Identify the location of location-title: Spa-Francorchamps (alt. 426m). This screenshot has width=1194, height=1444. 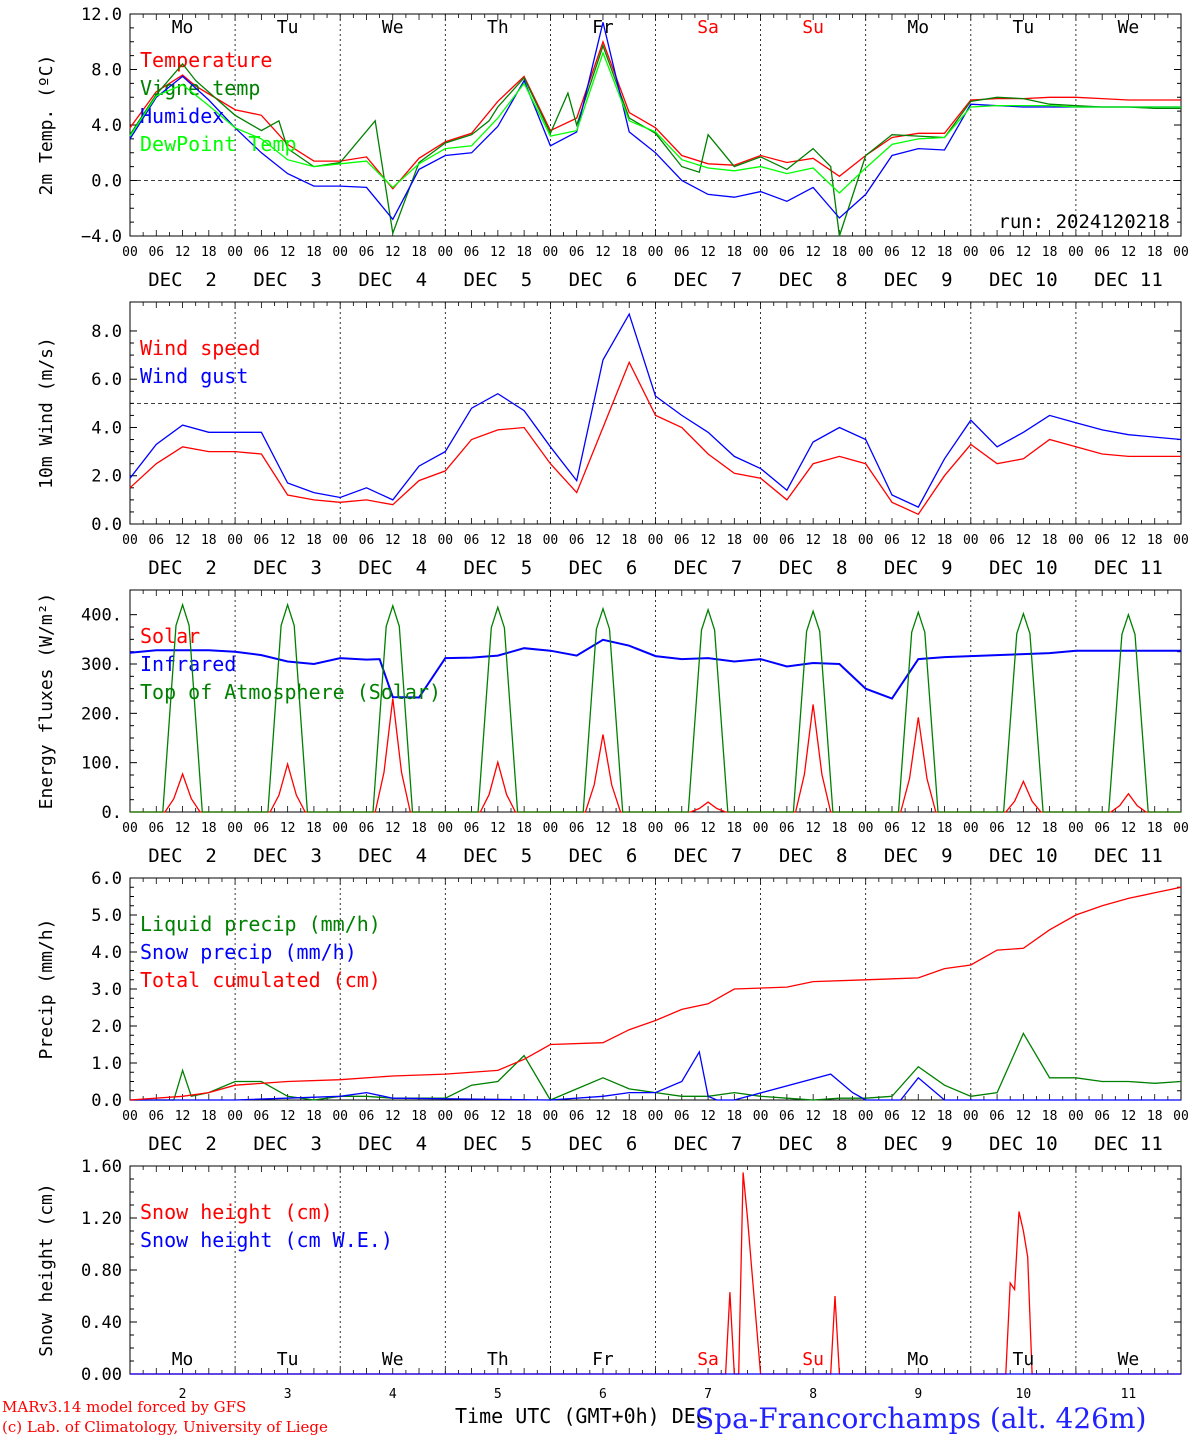
(921, 1418).